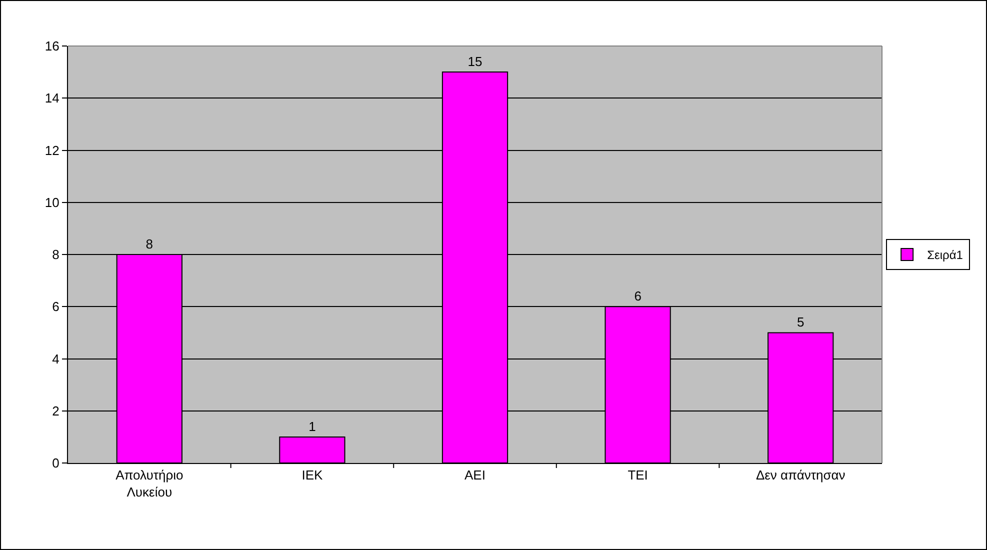  I want to click on legend-label: Σειρά1, so click(945, 255).